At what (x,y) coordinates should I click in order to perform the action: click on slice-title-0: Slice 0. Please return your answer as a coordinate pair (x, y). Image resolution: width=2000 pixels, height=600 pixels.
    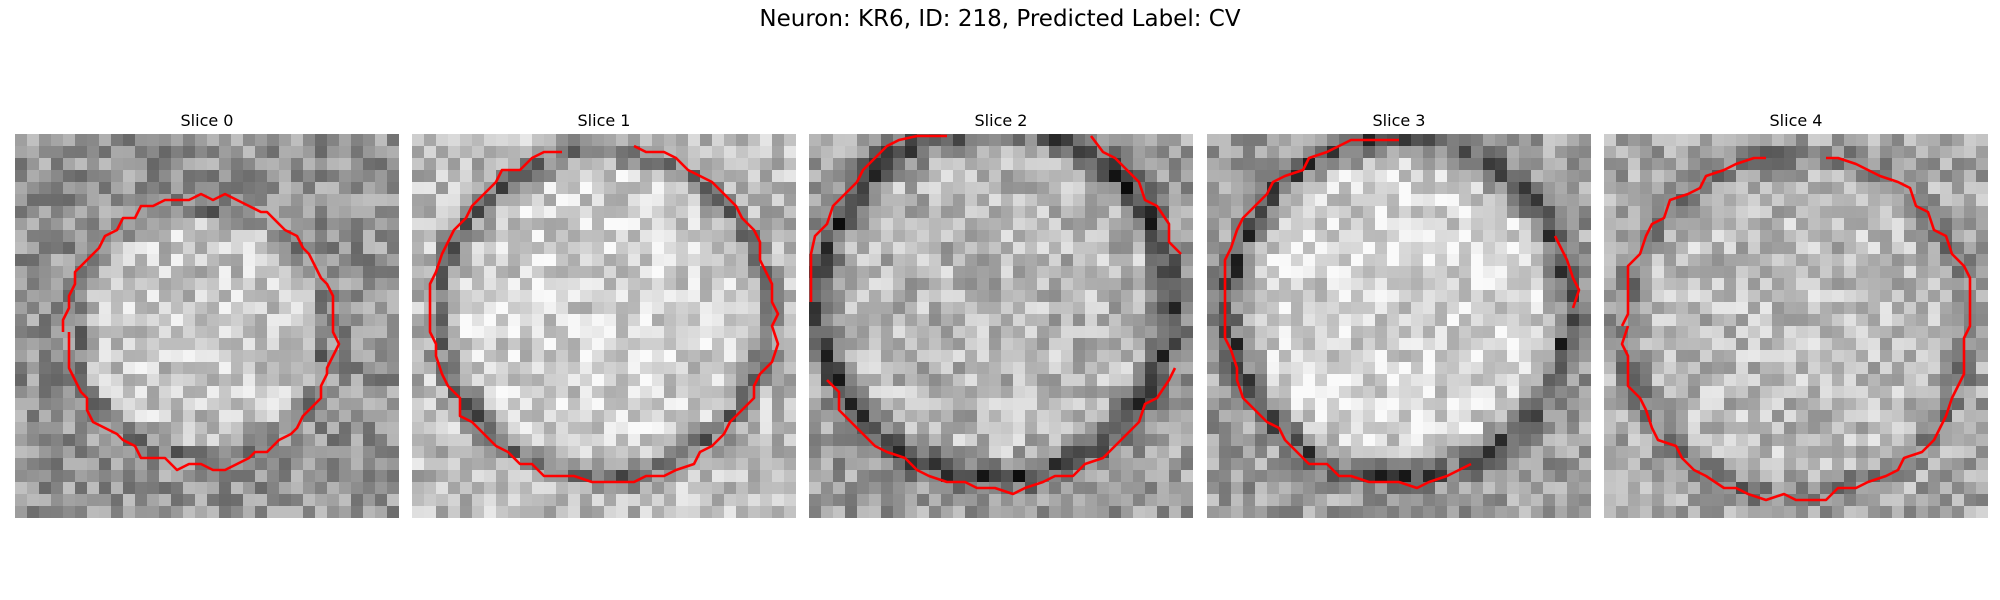
    Looking at the image, I should click on (207, 120).